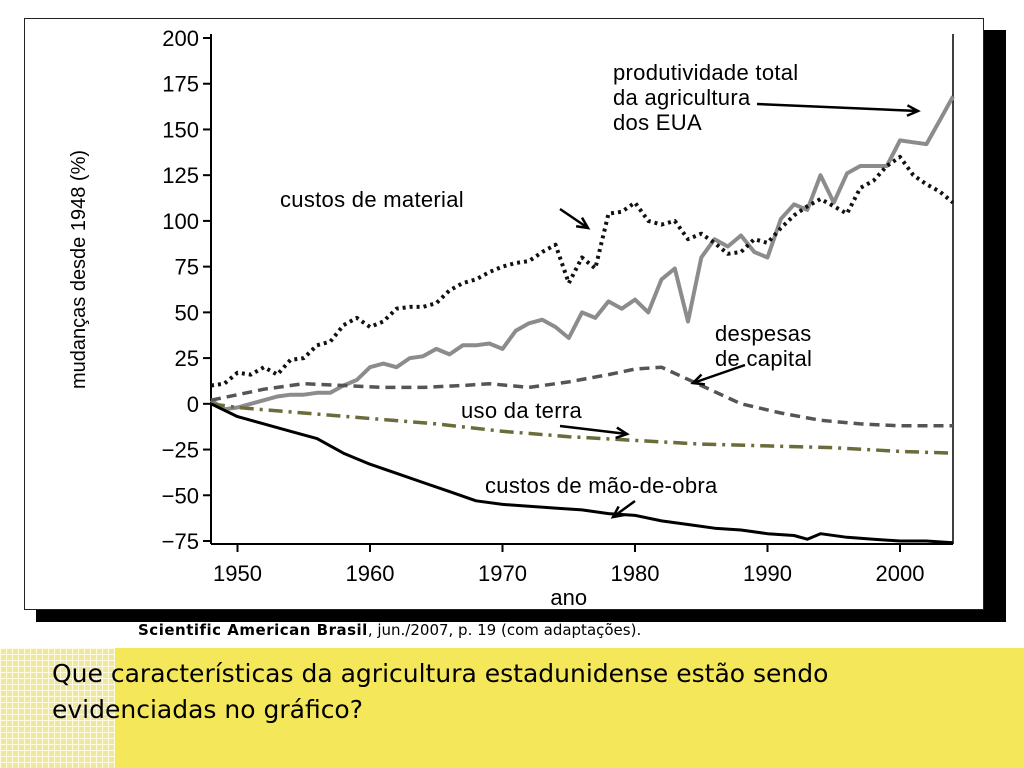 This screenshot has width=1024, height=768. Describe the element at coordinates (583, 223) in the screenshot. I see `annotation-arrowhead-material` at that location.